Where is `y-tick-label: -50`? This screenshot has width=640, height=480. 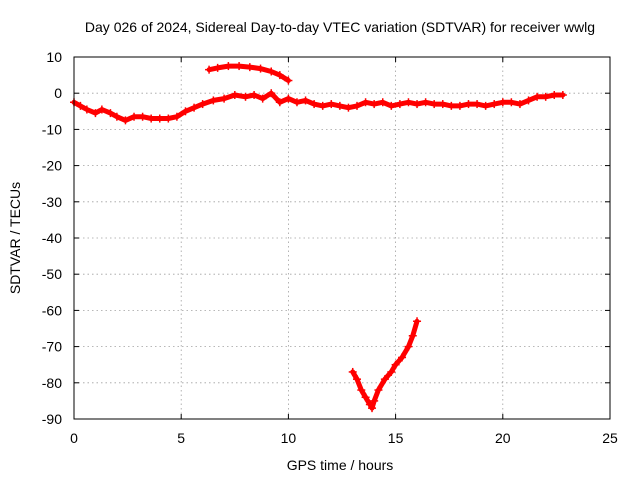 y-tick-label: -50 is located at coordinates (52, 274).